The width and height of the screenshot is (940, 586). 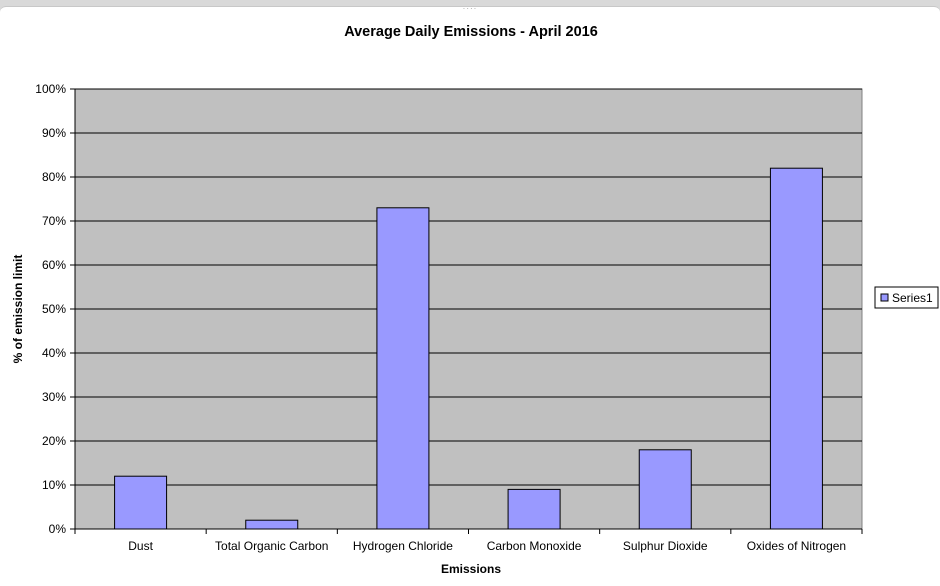 I want to click on x-tick-label: Carbon Monoxide, so click(x=534, y=546).